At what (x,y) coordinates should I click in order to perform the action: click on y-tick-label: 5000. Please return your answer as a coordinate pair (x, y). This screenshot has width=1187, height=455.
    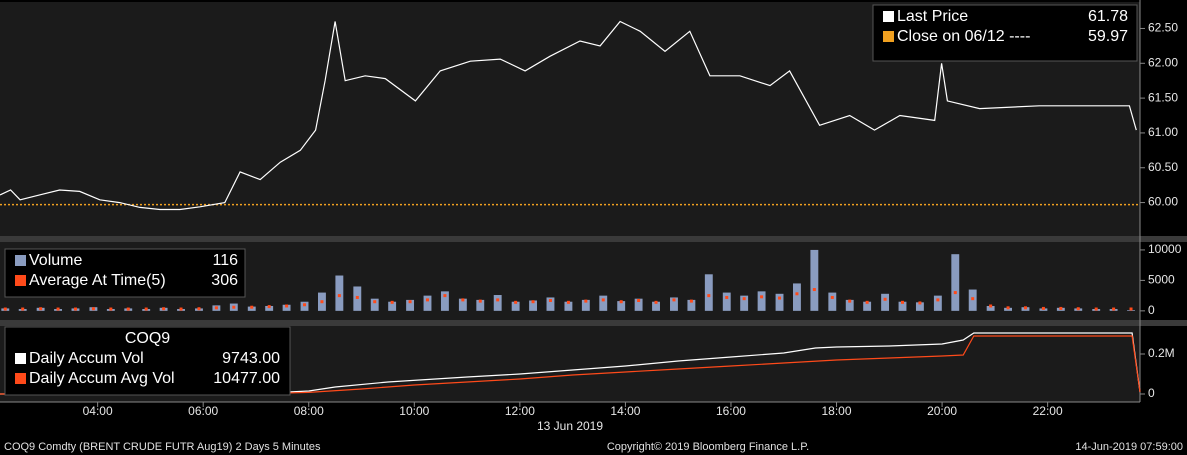
    Looking at the image, I should click on (1161, 280).